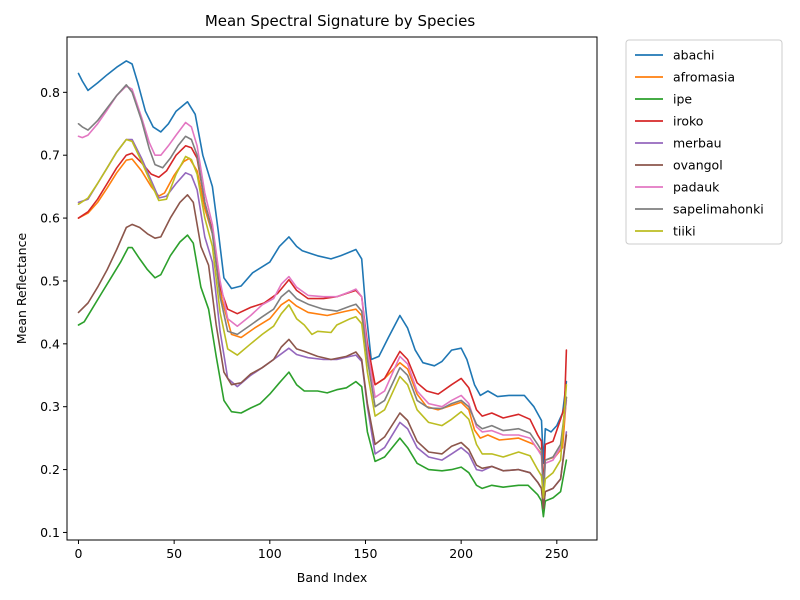 This screenshot has width=800, height=600. Describe the element at coordinates (332, 577) in the screenshot. I see `x-axis-label: Band Index` at that location.